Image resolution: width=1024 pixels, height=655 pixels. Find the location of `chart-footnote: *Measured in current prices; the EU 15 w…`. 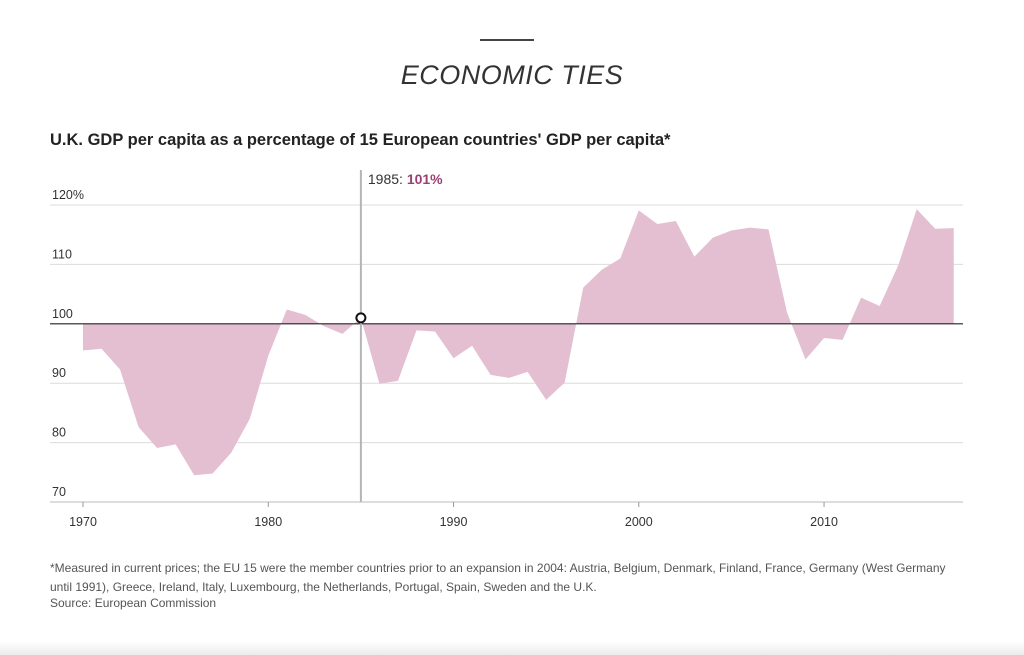

chart-footnote: *Measured in current prices; the EU 15 w… is located at coordinates (498, 577).